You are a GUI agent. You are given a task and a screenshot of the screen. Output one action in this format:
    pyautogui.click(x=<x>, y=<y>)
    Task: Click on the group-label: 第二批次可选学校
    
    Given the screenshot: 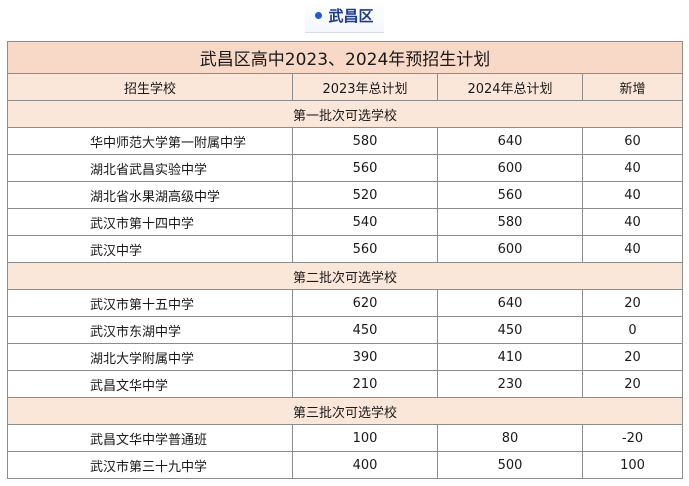 What is the action you would take?
    pyautogui.click(x=345, y=276)
    